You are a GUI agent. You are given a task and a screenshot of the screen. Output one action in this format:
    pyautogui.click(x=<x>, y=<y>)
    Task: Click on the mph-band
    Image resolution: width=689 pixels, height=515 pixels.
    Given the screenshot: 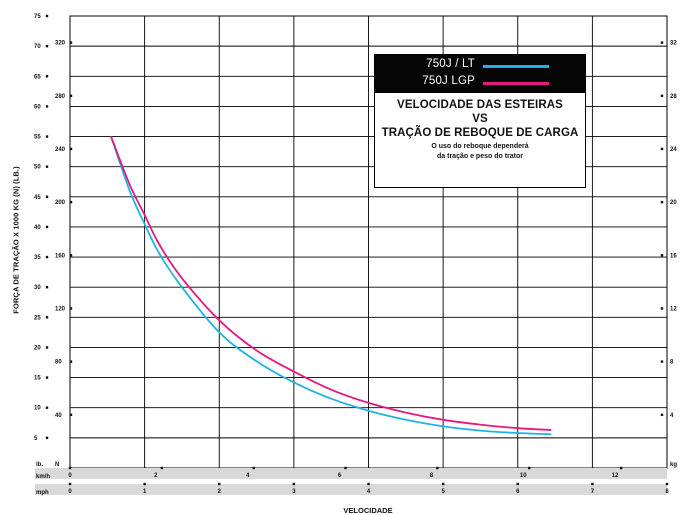 What is the action you would take?
    pyautogui.click(x=351, y=489)
    